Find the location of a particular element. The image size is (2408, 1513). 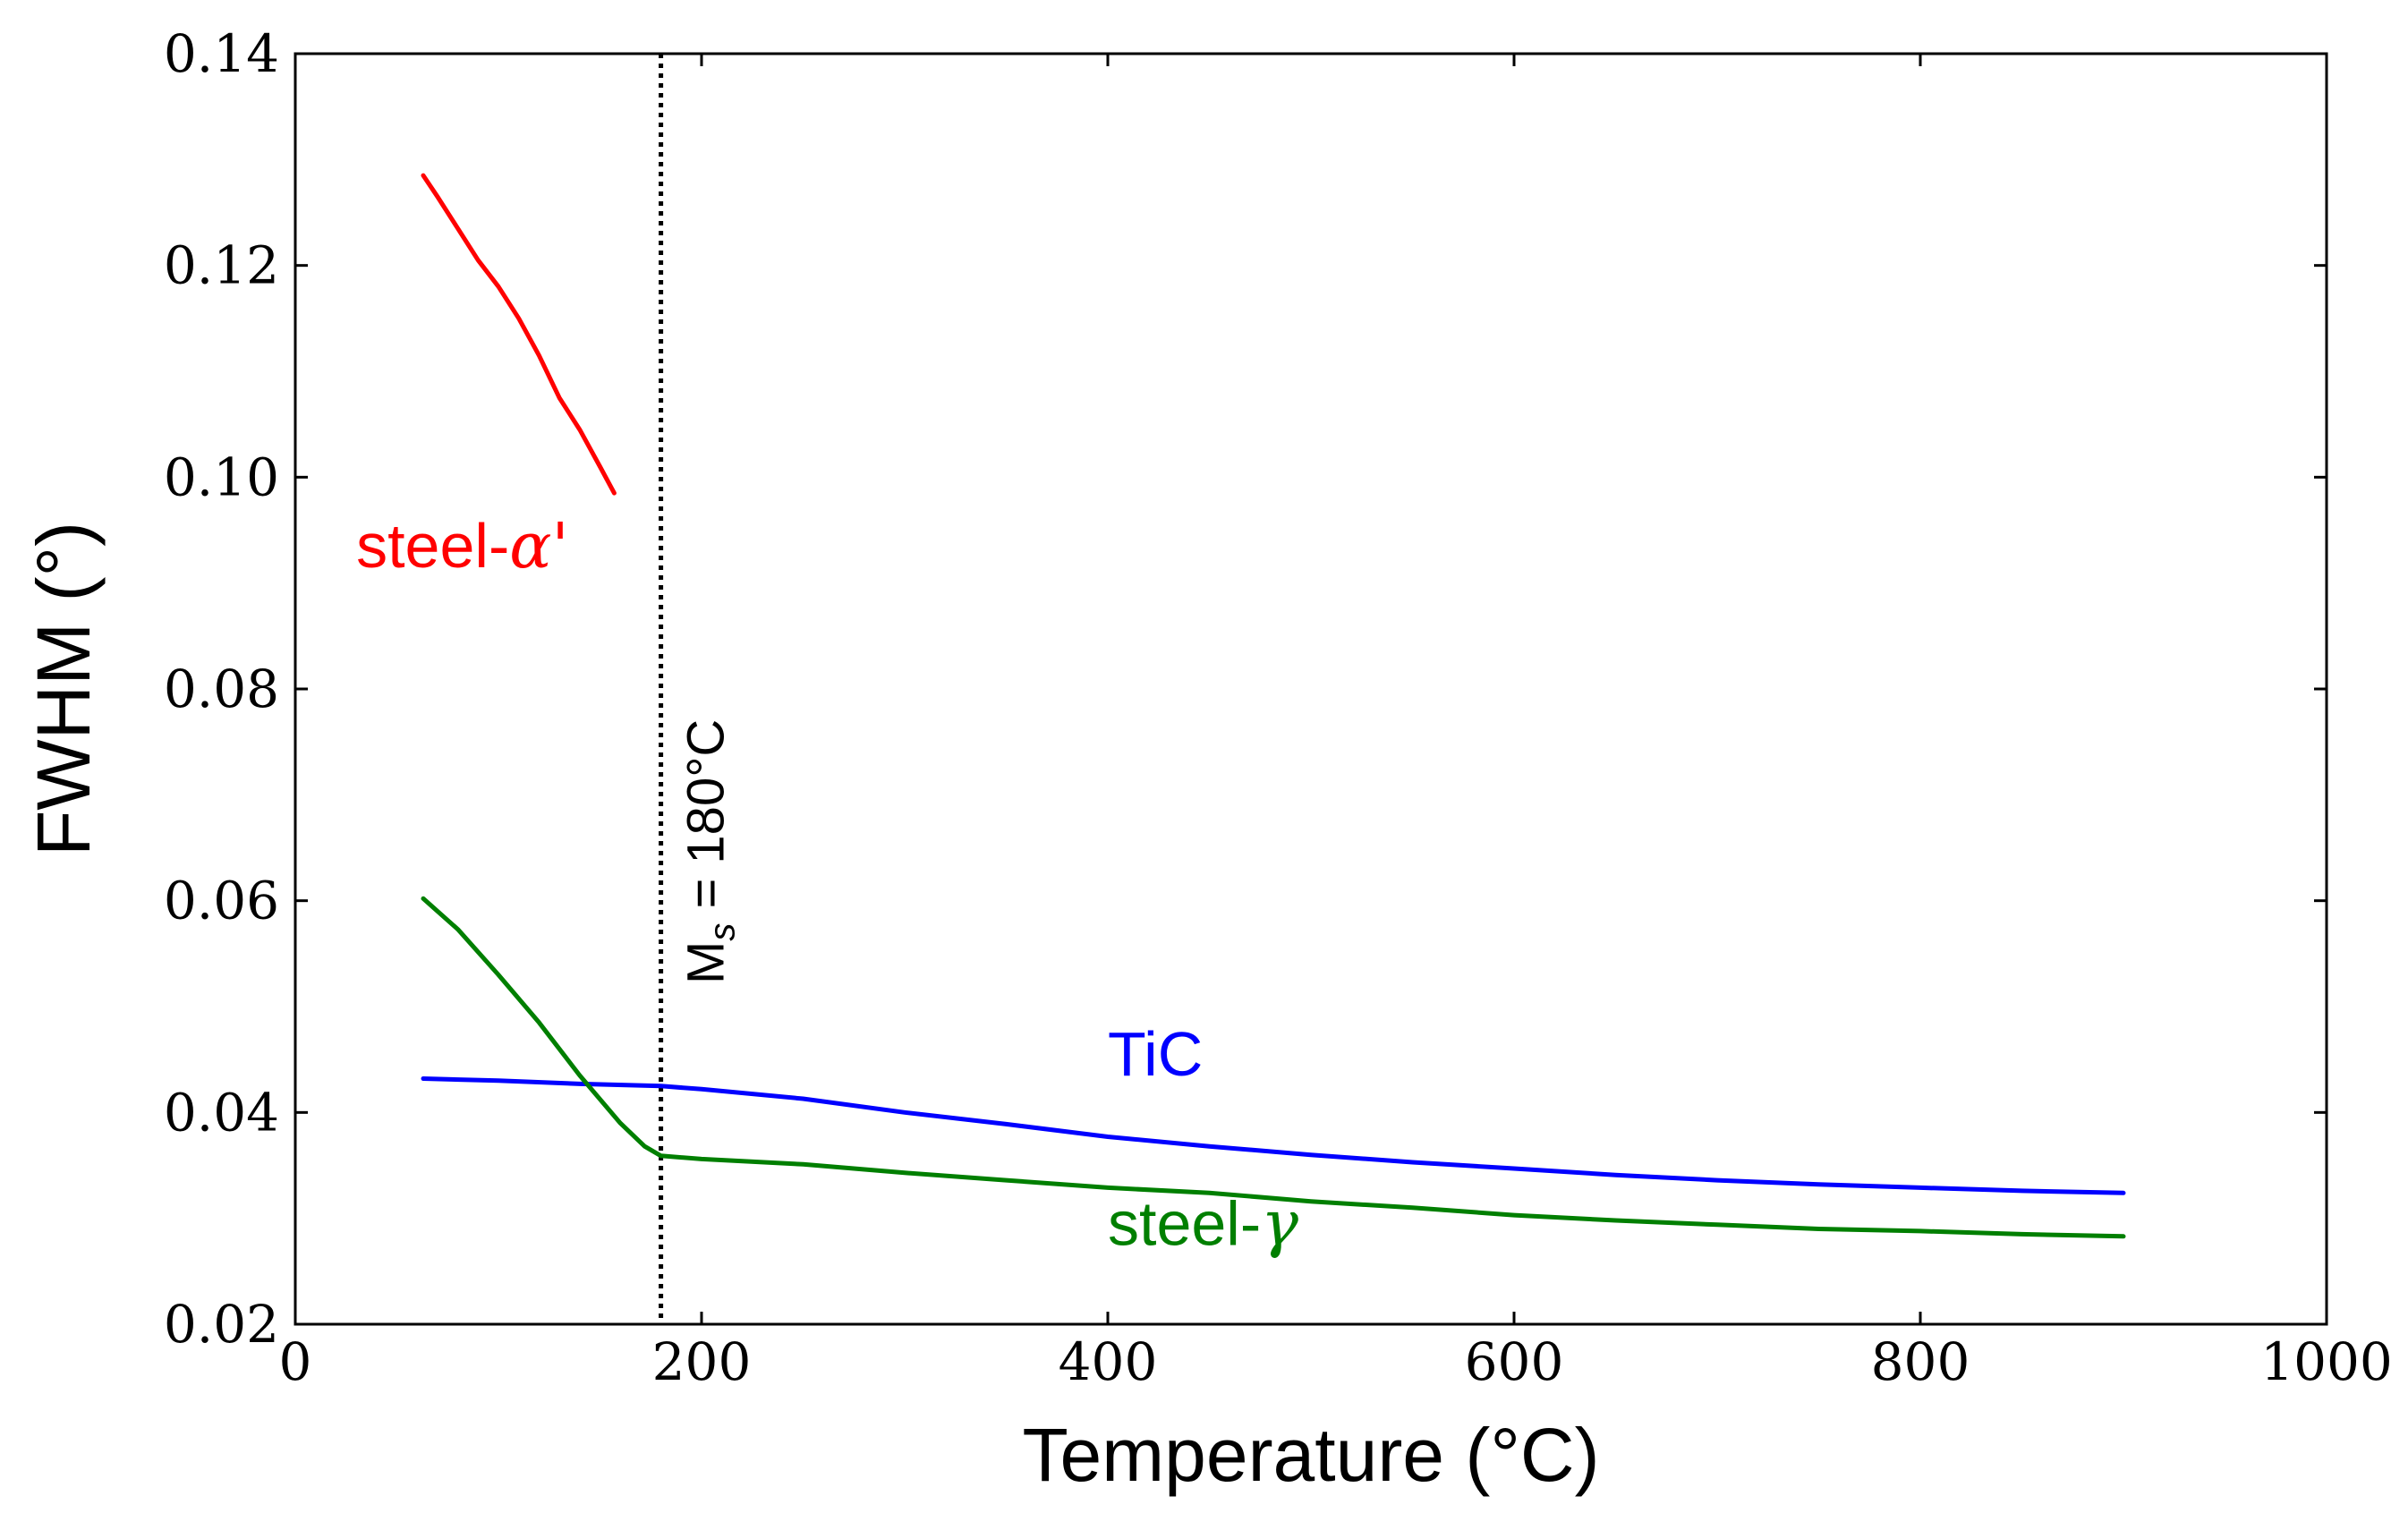

y-tick-label: 0.12 is located at coordinates (221, 265).